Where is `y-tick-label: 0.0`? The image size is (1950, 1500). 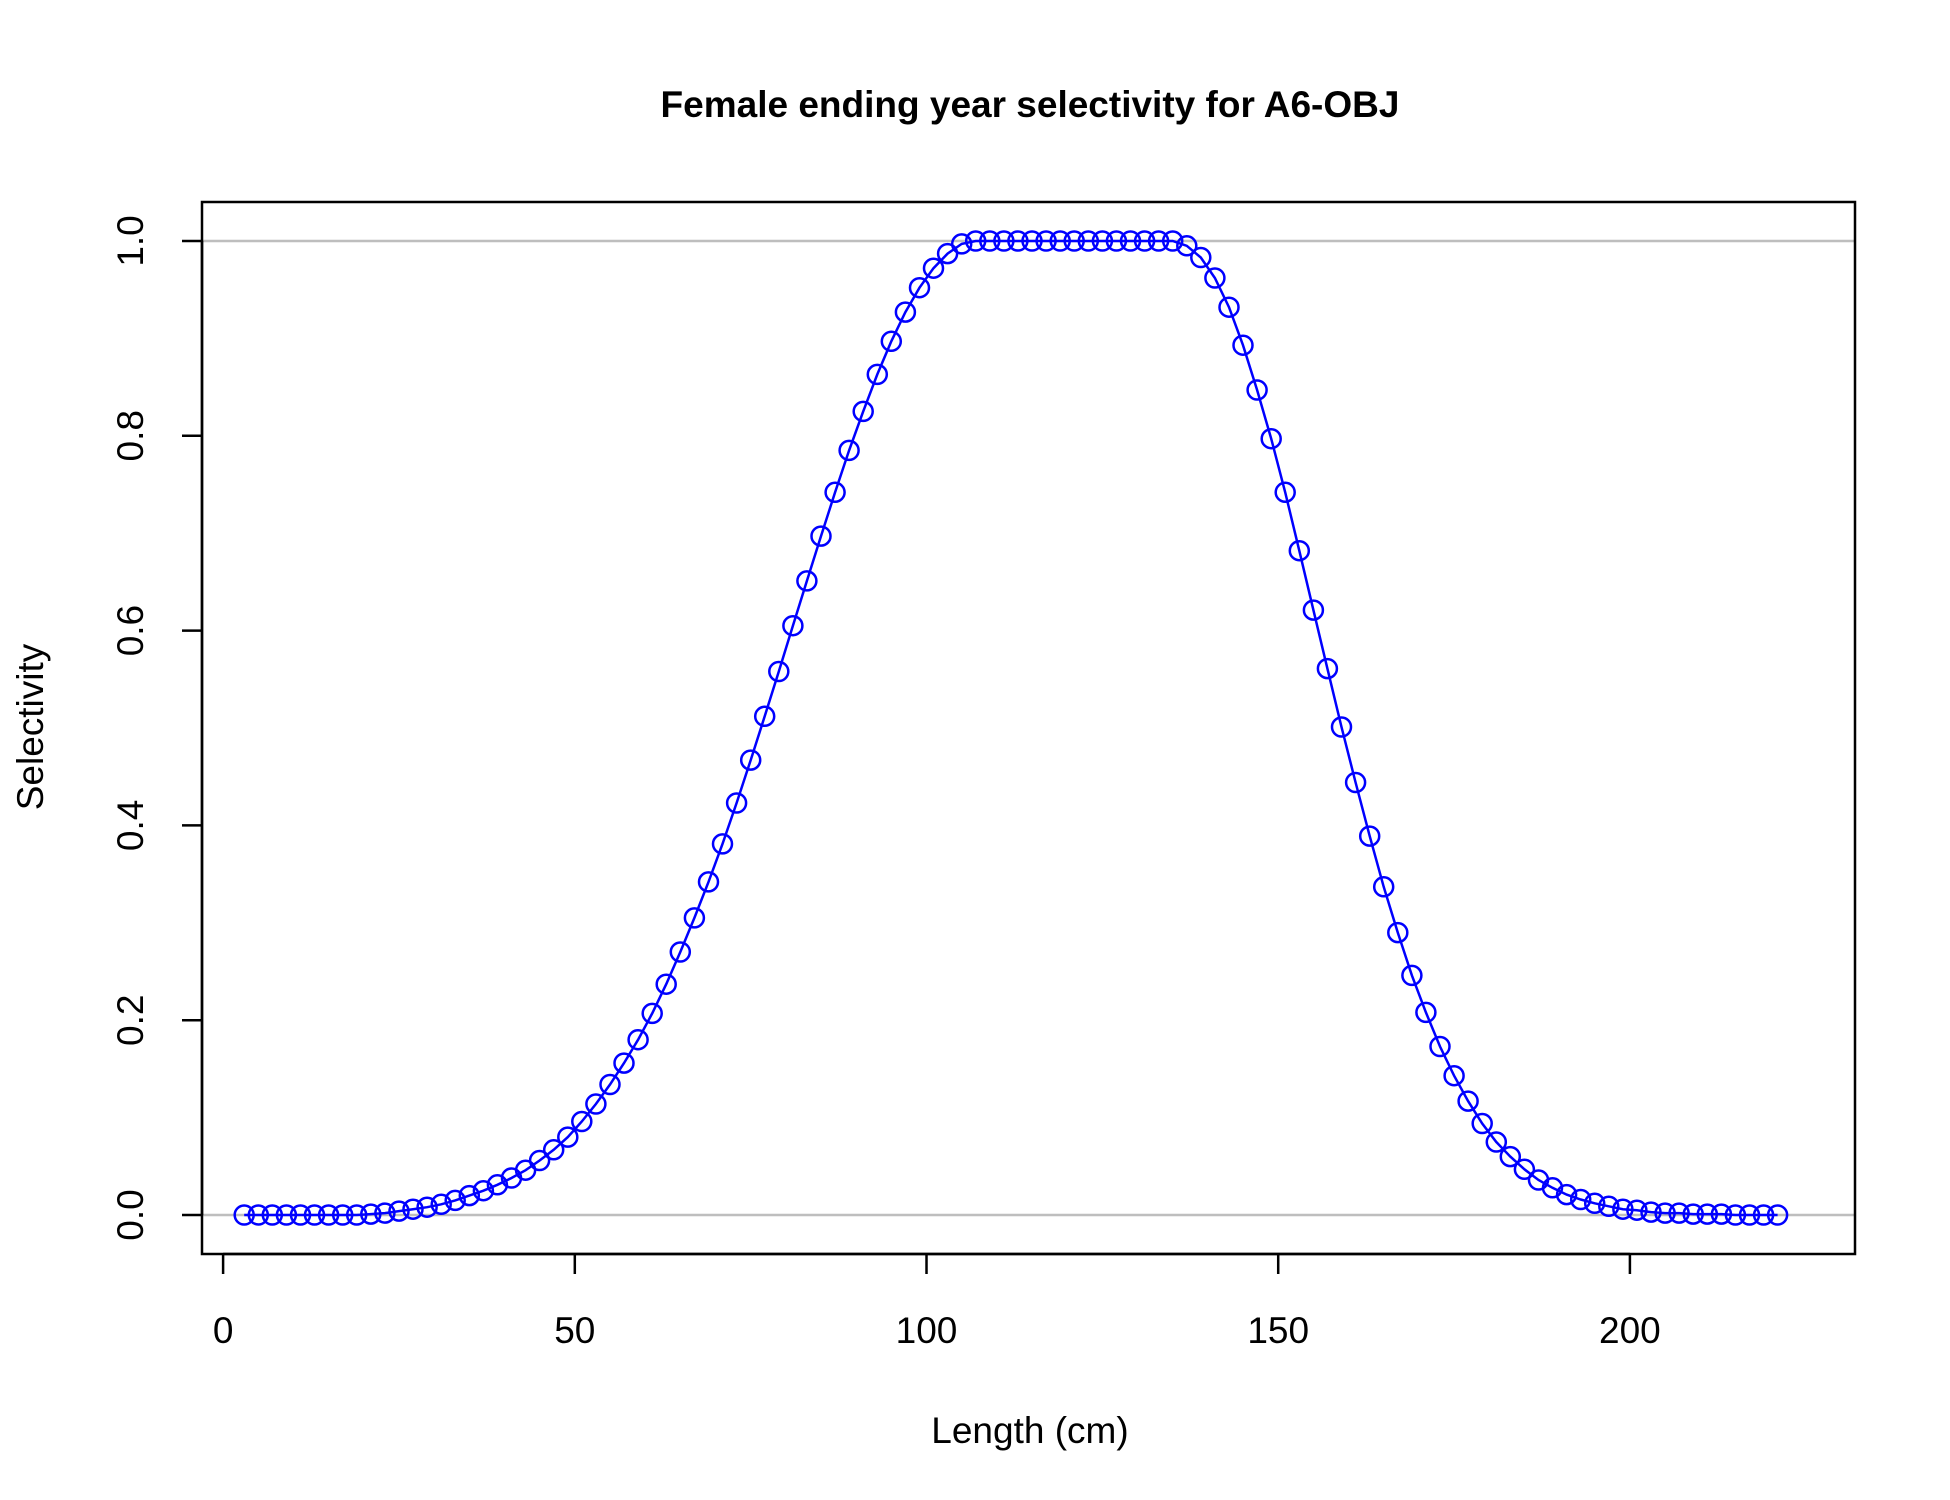
y-tick-label: 0.0 is located at coordinates (130, 1214).